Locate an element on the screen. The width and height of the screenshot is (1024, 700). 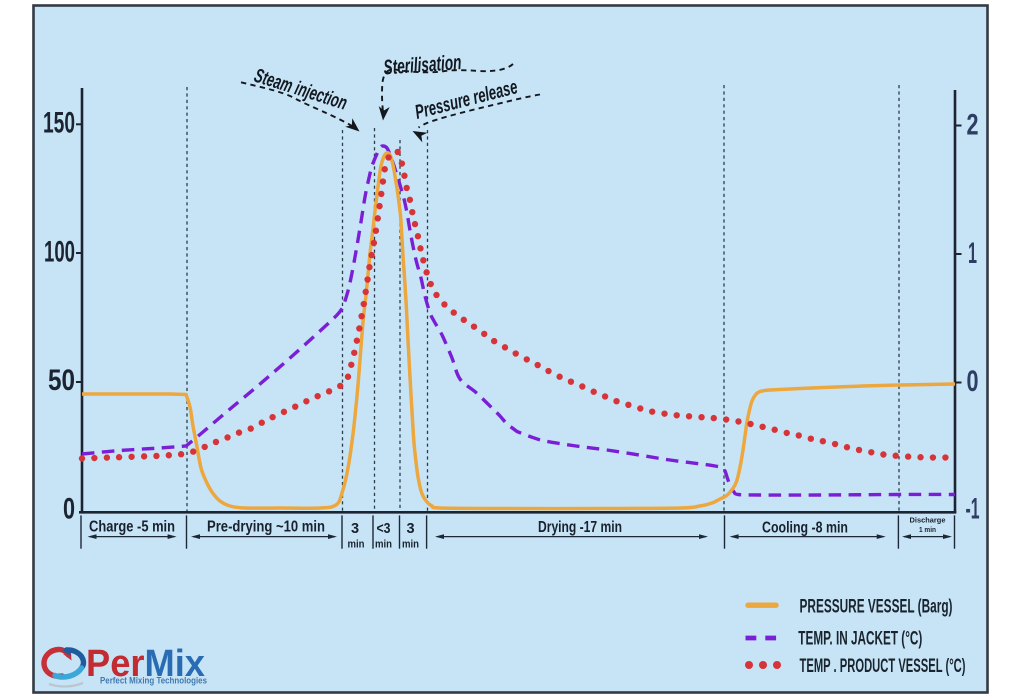
svg-text: TEMP. IN JACKET (°C) is located at coordinates (860, 639).